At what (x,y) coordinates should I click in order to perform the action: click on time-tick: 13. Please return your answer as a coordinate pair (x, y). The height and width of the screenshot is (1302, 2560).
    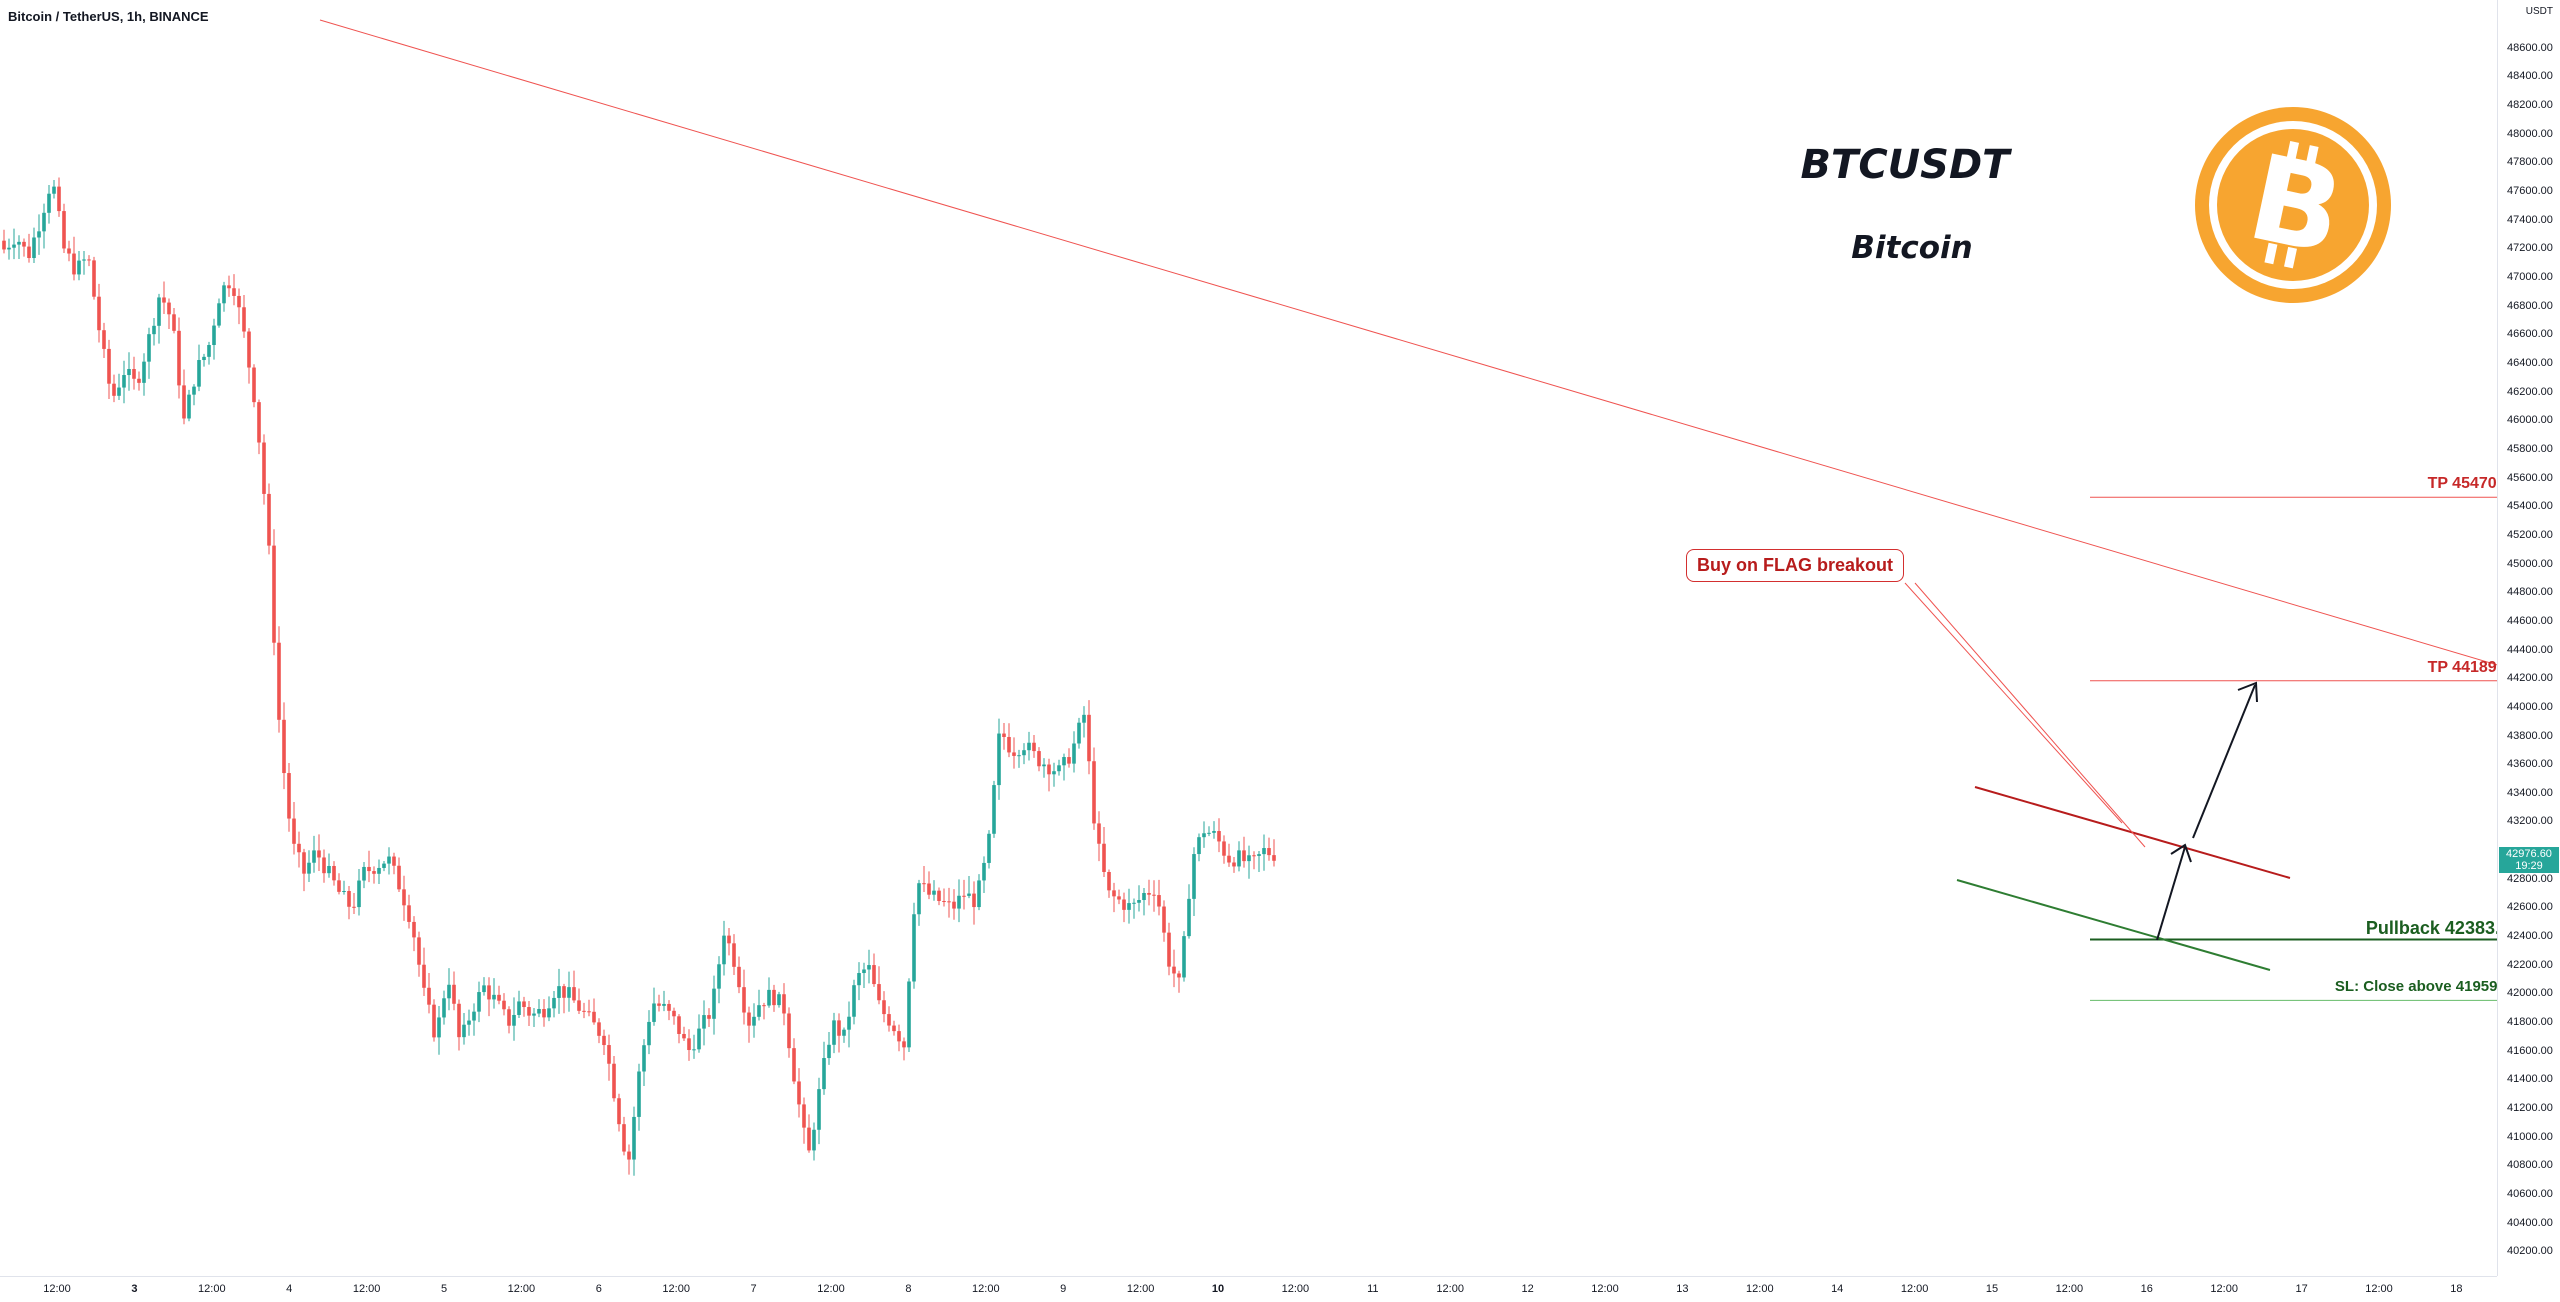
    Looking at the image, I should click on (1682, 1289).